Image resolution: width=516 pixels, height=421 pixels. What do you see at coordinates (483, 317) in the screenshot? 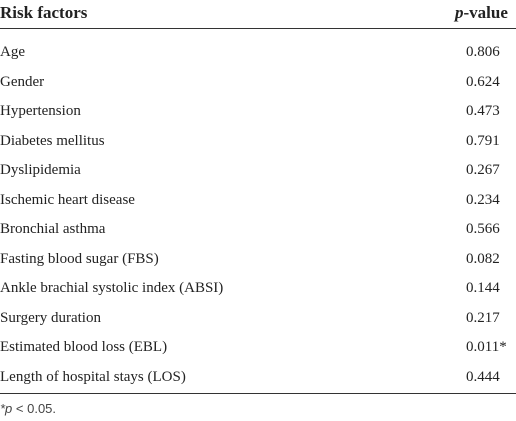
I see `p-value: 0.217` at bounding box center [483, 317].